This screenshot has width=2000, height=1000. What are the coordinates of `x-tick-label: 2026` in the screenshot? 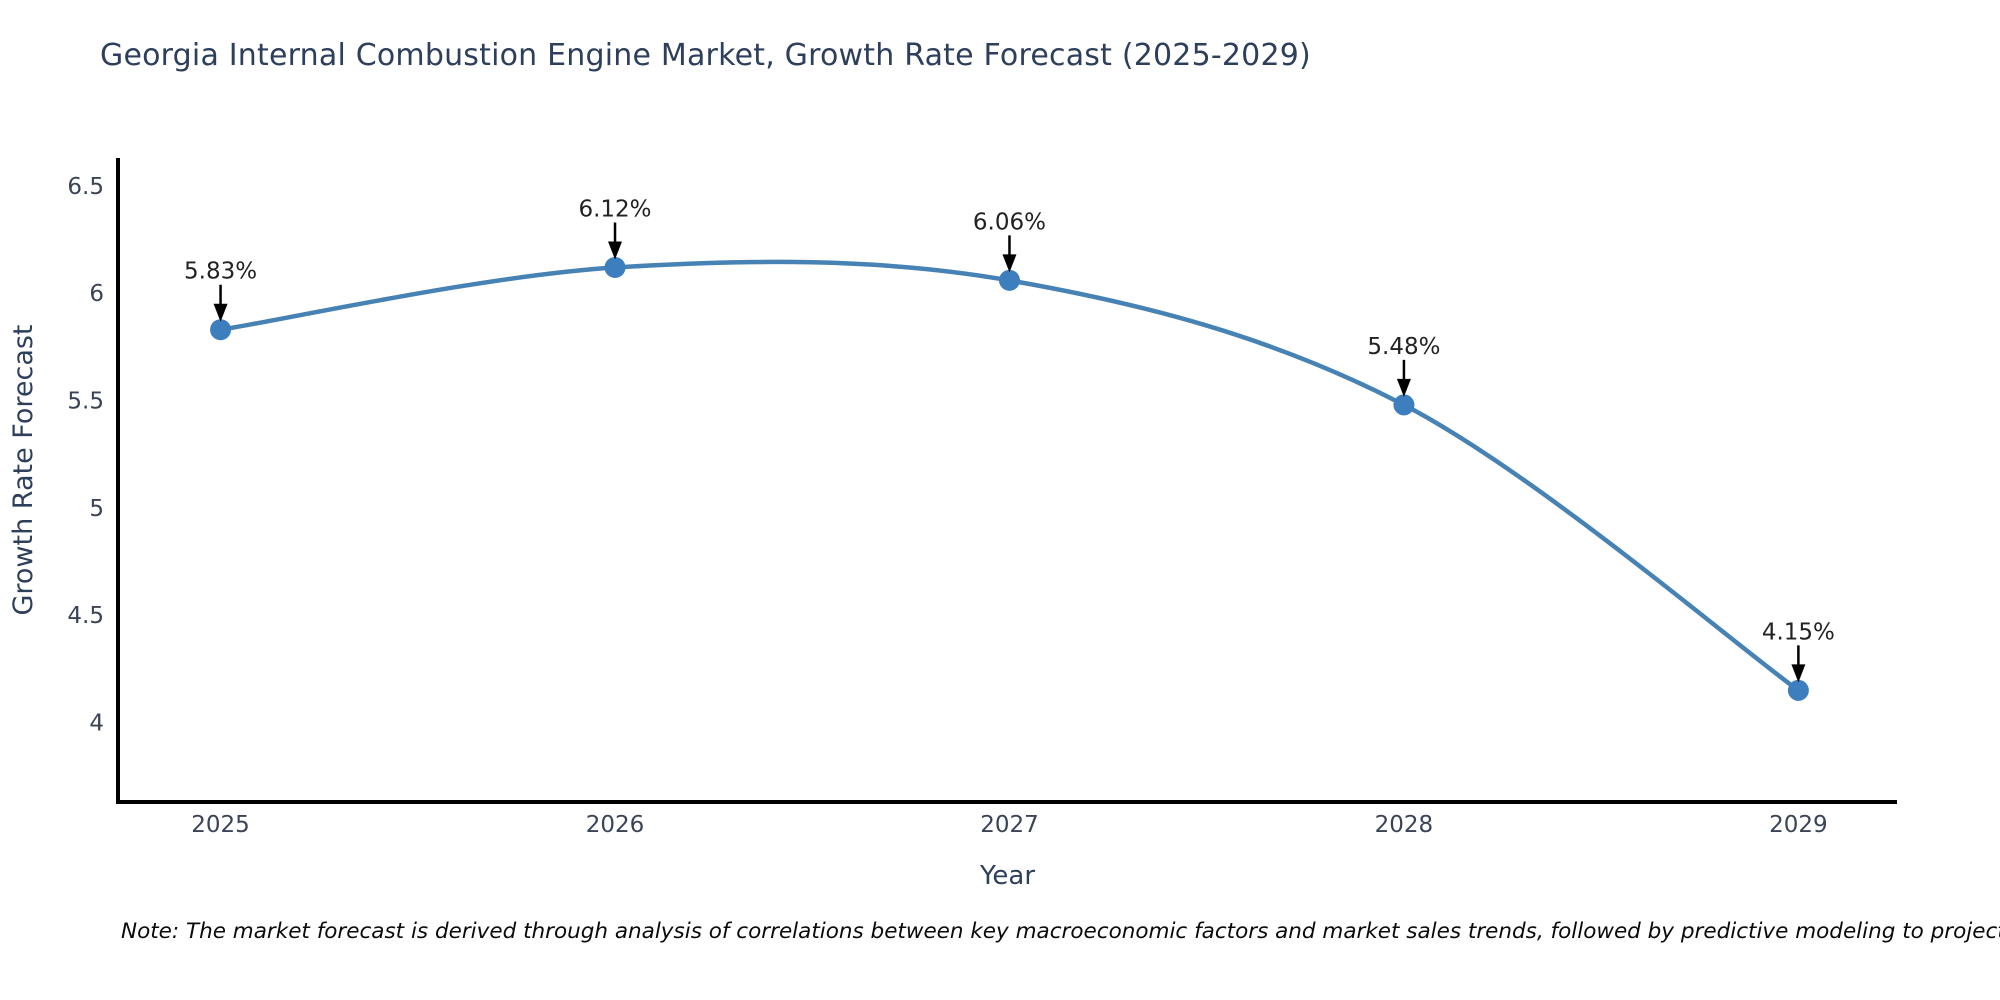 It's located at (615, 825).